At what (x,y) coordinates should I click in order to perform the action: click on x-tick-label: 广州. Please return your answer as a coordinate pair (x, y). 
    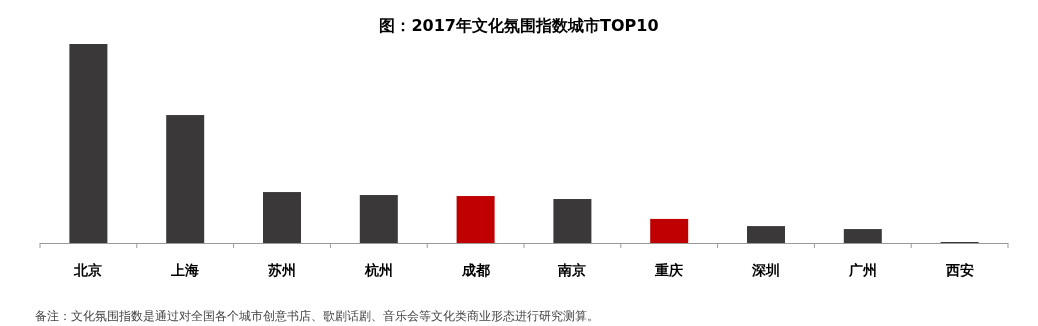
    Looking at the image, I should click on (862, 270).